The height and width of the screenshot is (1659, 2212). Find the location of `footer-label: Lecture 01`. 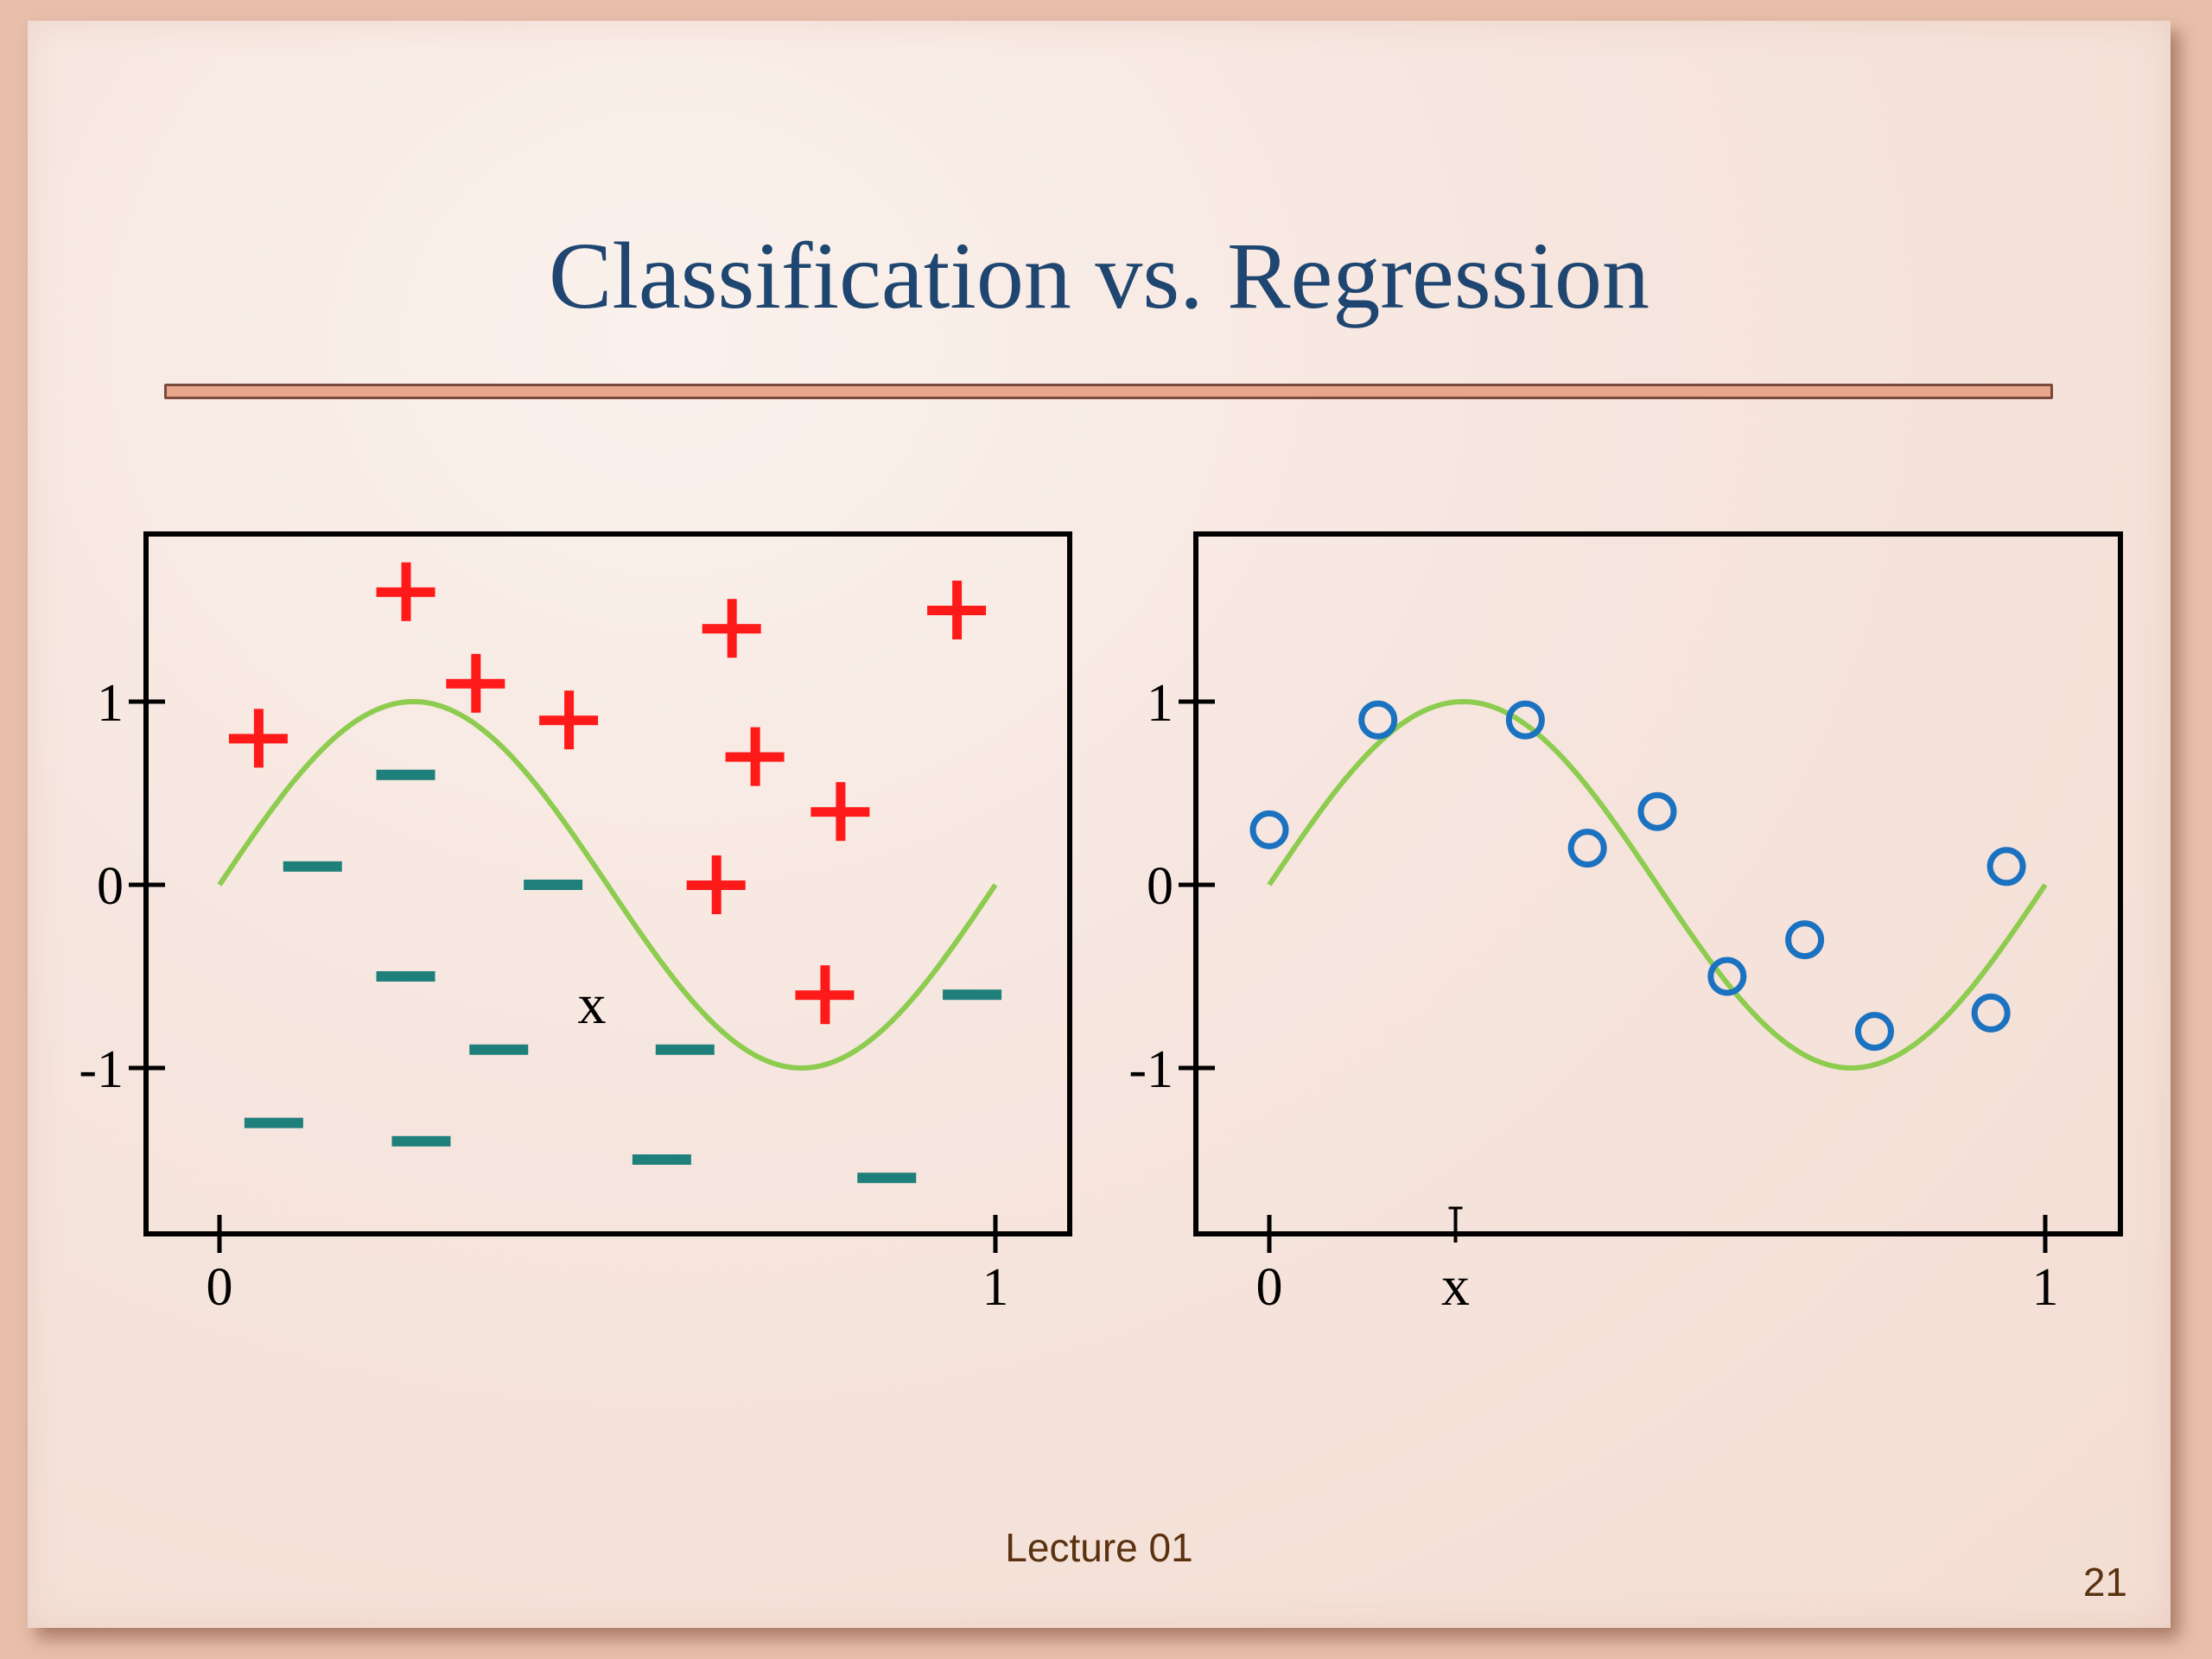

footer-label: Lecture 01 is located at coordinates (1099, 1547).